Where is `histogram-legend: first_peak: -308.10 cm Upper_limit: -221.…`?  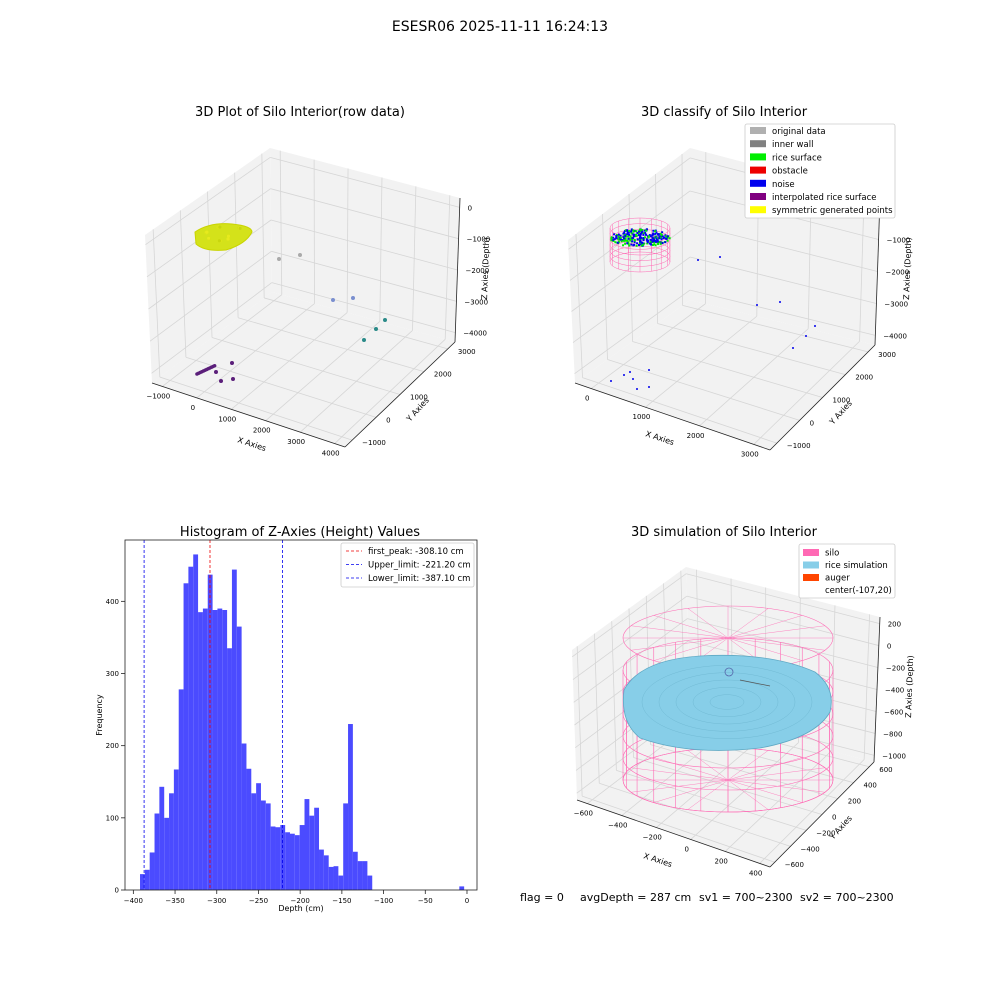 histogram-legend: first_peak: -308.10 cm Upper_limit: -221.… is located at coordinates (407, 565).